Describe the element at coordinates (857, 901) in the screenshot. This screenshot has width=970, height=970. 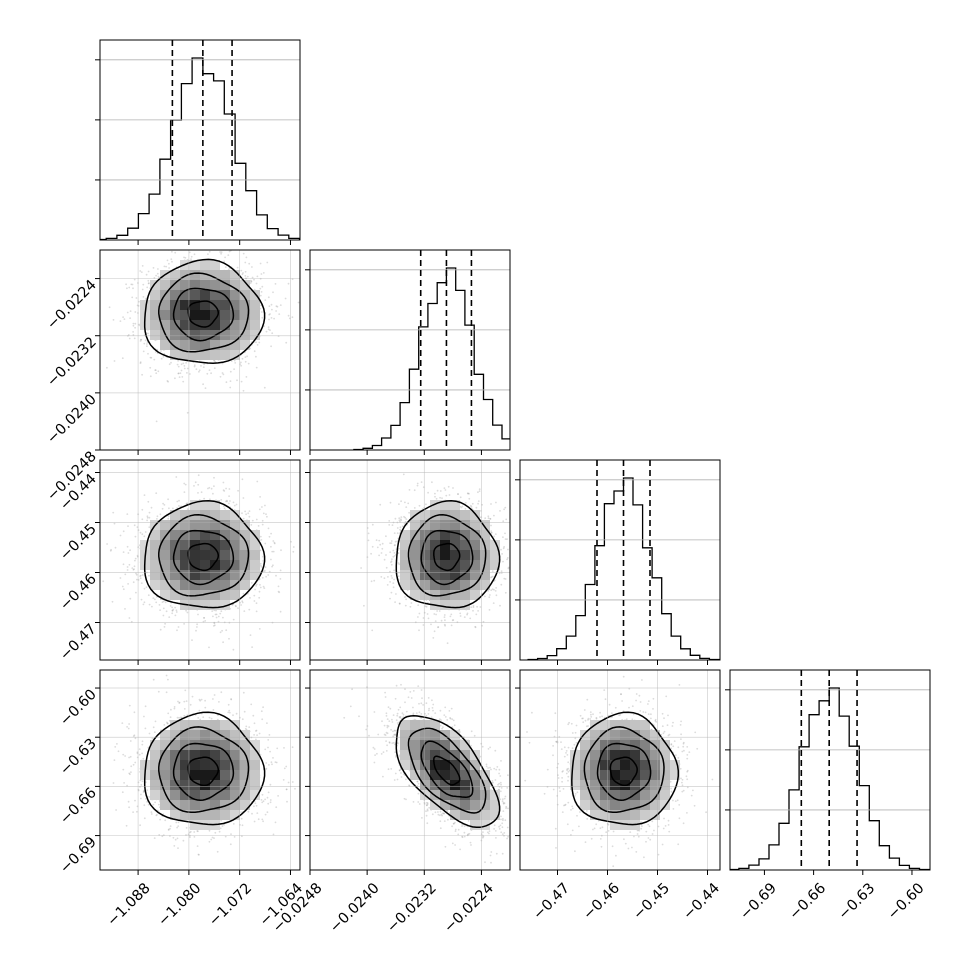
I see `x-tick-label: −0.63` at that location.